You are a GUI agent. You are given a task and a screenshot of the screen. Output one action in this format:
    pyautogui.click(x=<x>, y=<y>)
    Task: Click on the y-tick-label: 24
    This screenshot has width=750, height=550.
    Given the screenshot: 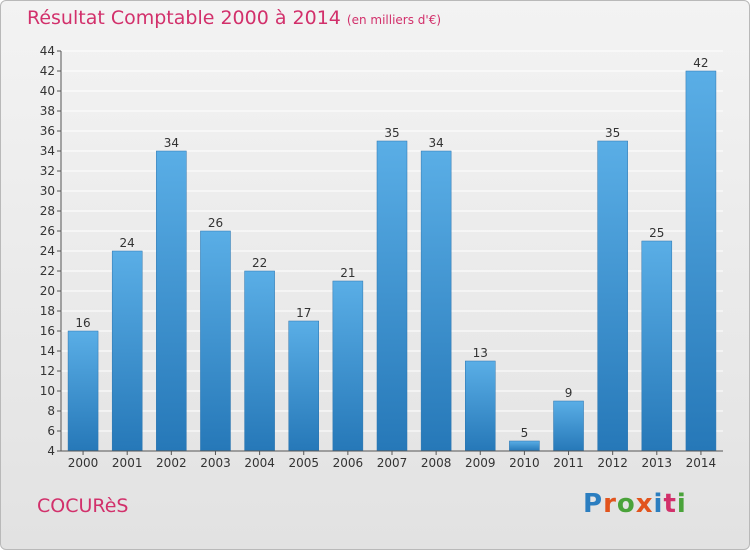 What is the action you would take?
    pyautogui.click(x=47, y=251)
    